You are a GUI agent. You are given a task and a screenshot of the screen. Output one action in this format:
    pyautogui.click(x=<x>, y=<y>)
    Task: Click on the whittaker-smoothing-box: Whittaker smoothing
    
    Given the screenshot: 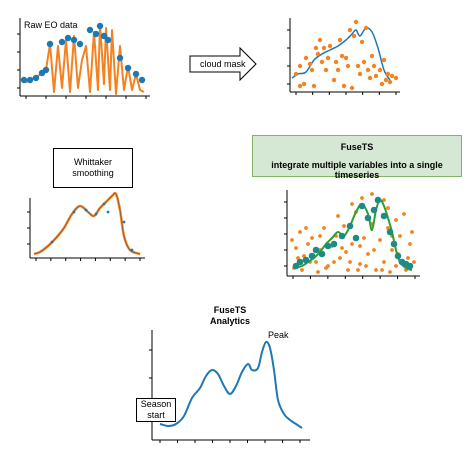 What is the action you would take?
    pyautogui.click(x=93, y=168)
    